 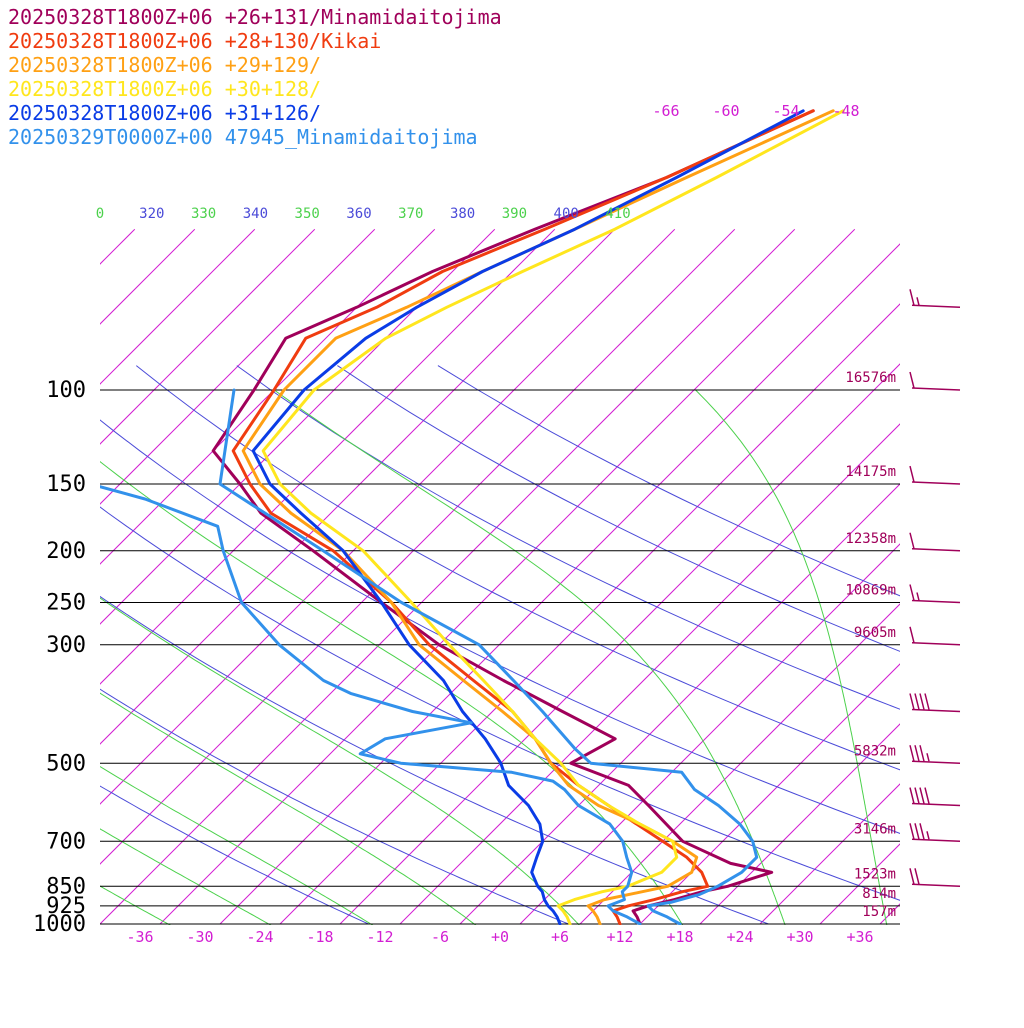 I want to click on legend-entry: 20250328T1800Z+06 +29+129/, so click(x=164, y=65).